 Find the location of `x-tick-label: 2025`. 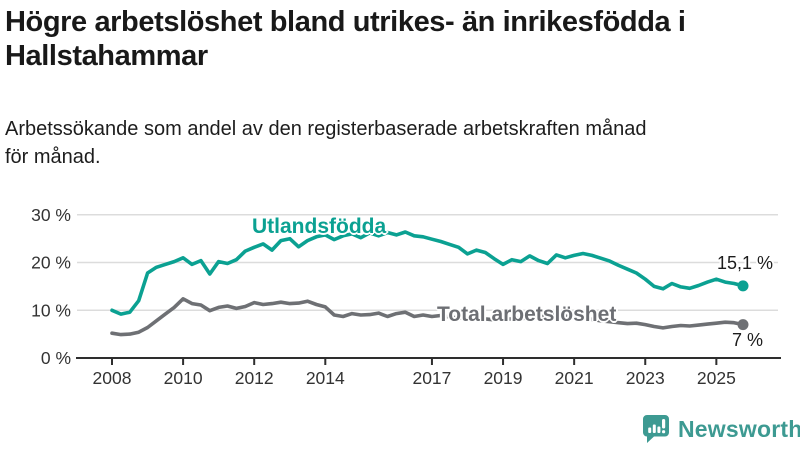

x-tick-label: 2025 is located at coordinates (716, 378).